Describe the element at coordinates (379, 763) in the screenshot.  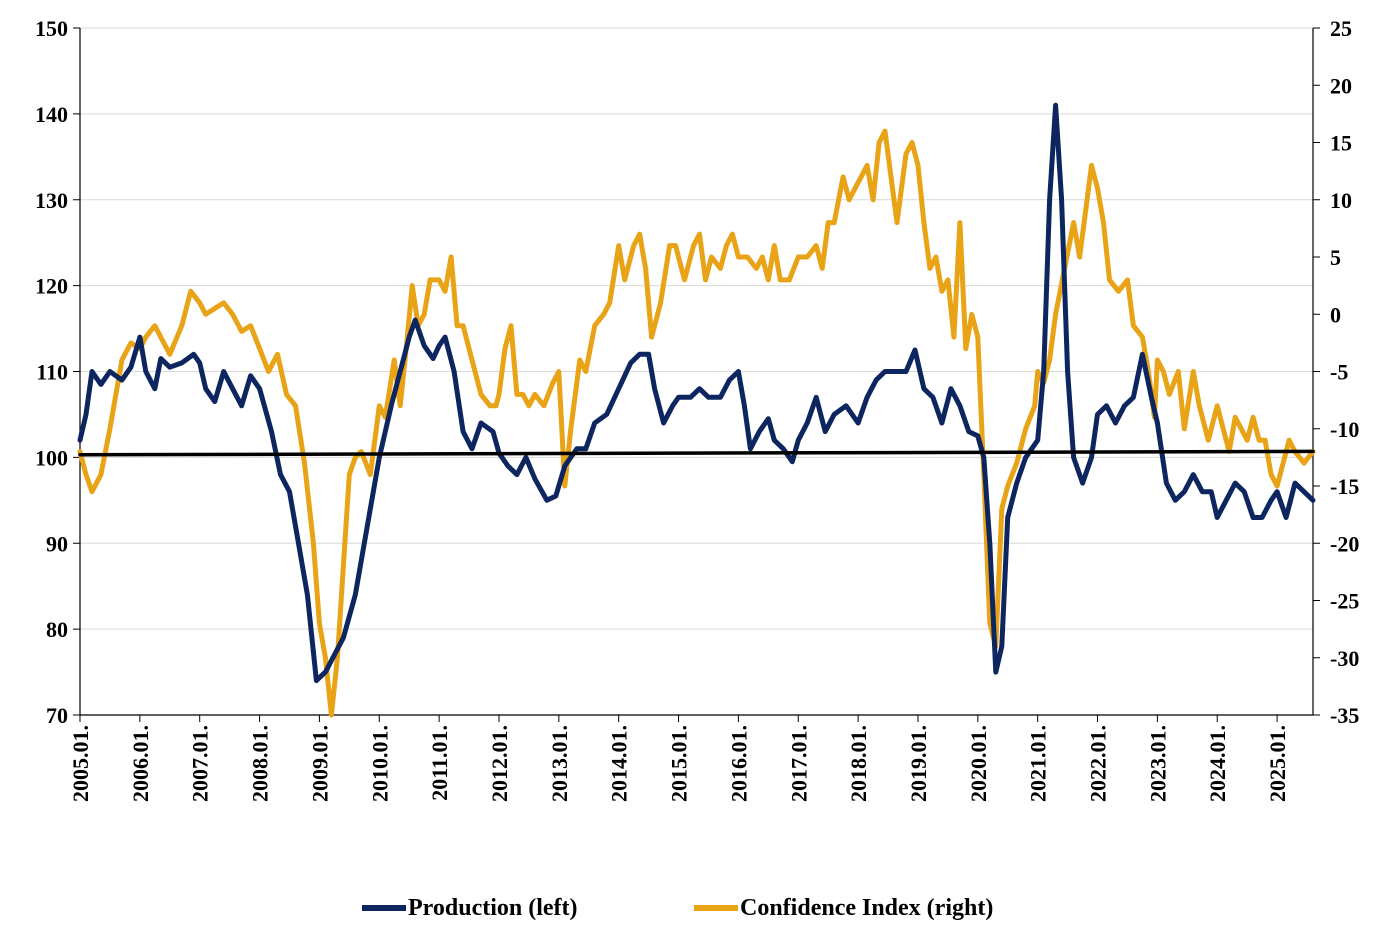
I see `x-axis-tick-label: 2010.01.` at that location.